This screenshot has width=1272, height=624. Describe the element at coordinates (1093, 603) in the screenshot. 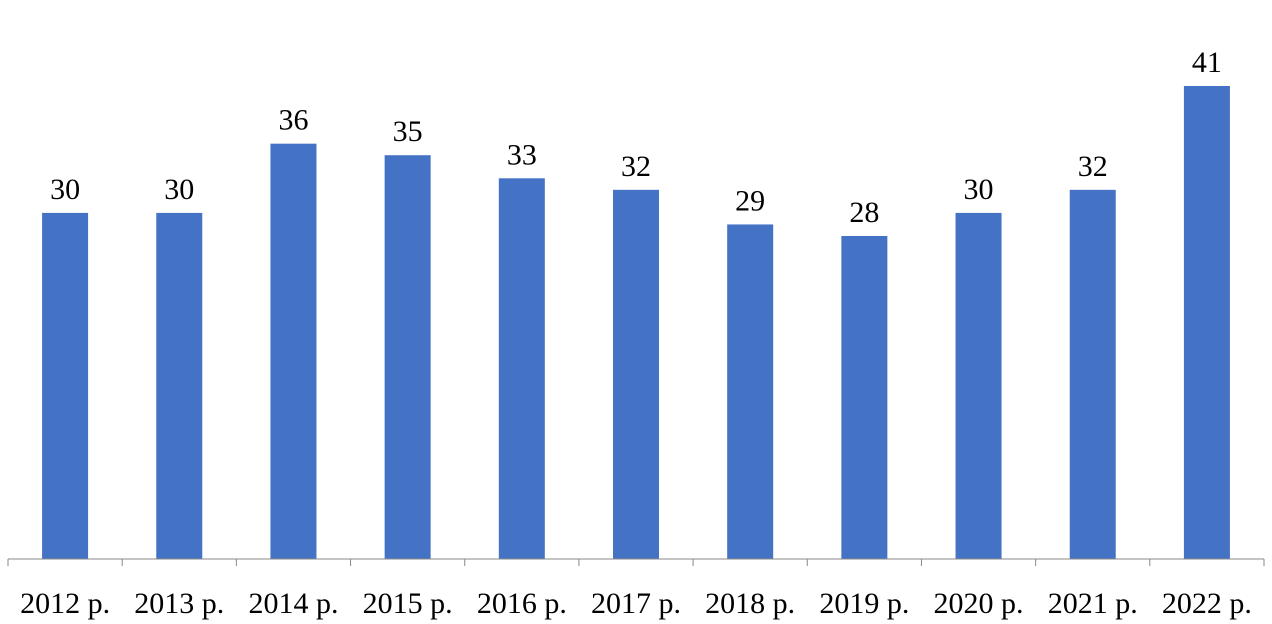

I see `x-tick-label-9: 2021 р.` at that location.